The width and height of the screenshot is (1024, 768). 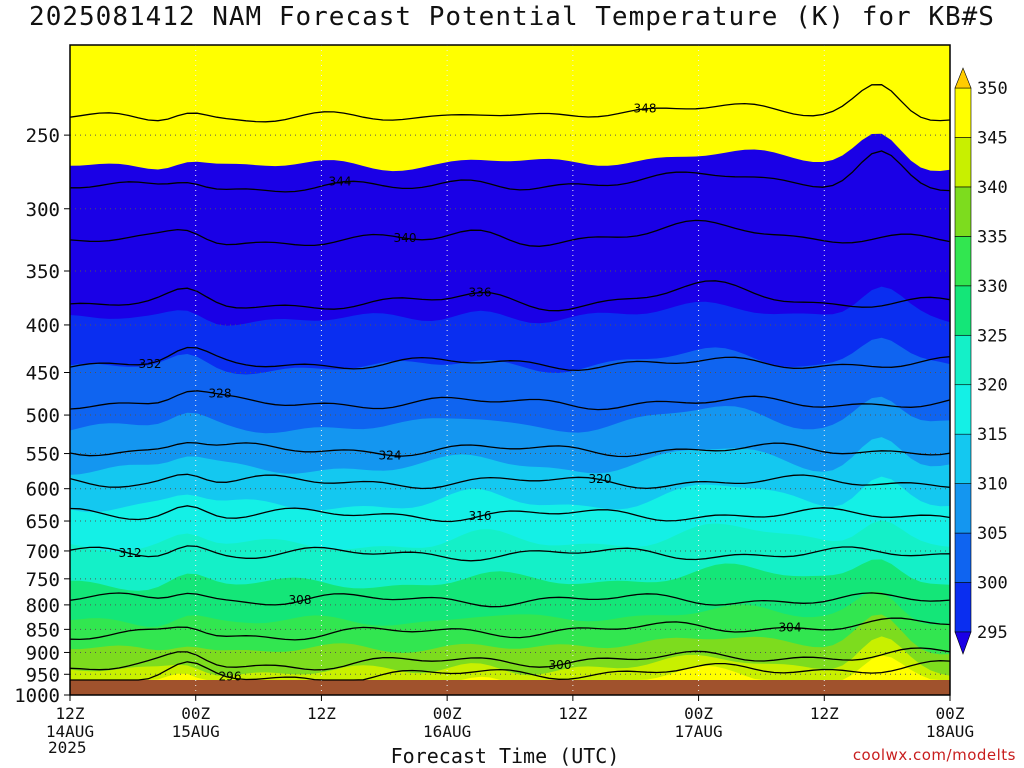 What do you see at coordinates (43, 630) in the screenshot?
I see `y-tick-label: 850` at bounding box center [43, 630].